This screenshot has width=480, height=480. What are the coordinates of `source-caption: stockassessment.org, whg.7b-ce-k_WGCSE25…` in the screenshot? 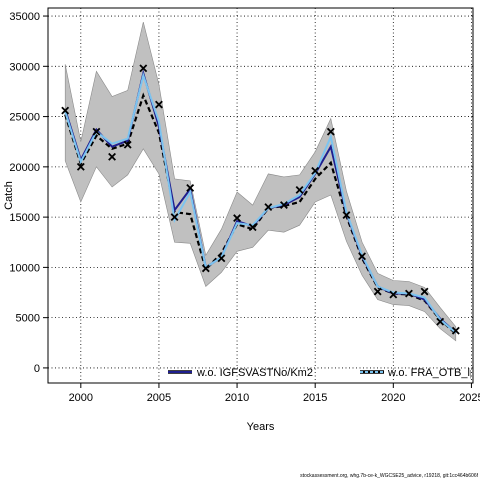 It's located at (389, 476).